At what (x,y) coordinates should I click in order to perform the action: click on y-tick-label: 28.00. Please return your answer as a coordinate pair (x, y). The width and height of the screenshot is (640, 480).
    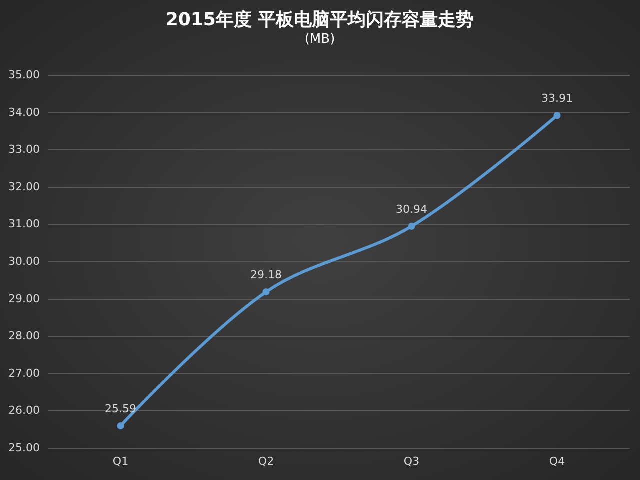
    Looking at the image, I should click on (24, 336).